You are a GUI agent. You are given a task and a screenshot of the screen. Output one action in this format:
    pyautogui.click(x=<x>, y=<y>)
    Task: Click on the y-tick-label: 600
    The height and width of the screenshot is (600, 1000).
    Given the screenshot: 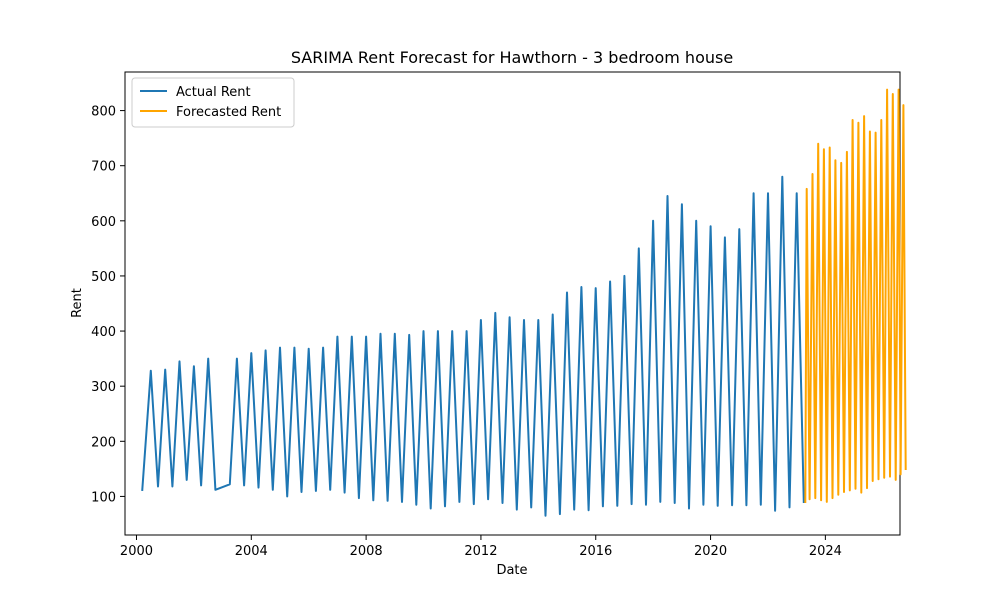 What is the action you would take?
    pyautogui.click(x=103, y=222)
    